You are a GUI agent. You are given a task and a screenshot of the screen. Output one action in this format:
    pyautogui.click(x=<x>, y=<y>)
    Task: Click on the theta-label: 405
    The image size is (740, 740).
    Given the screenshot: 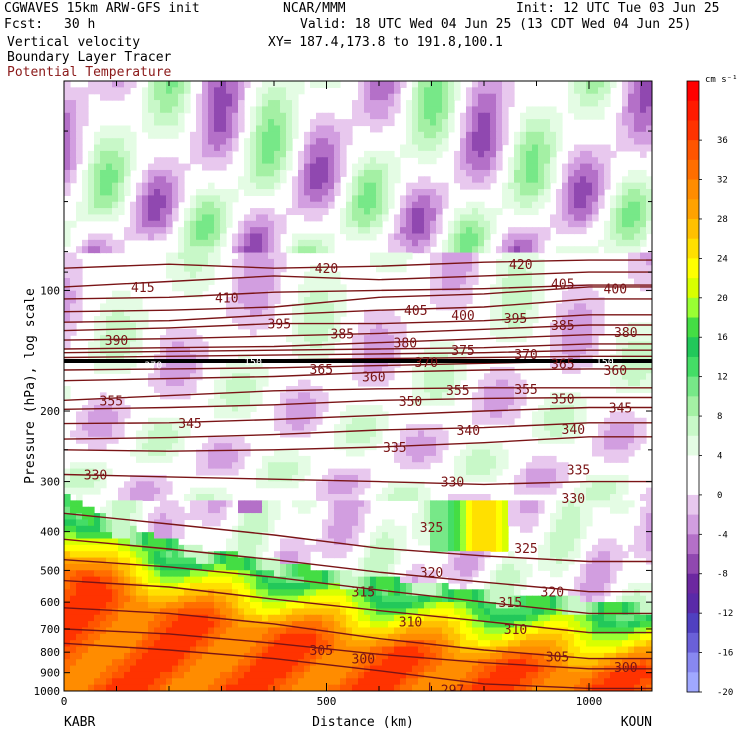 What is the action you would take?
    pyautogui.click(x=562, y=284)
    